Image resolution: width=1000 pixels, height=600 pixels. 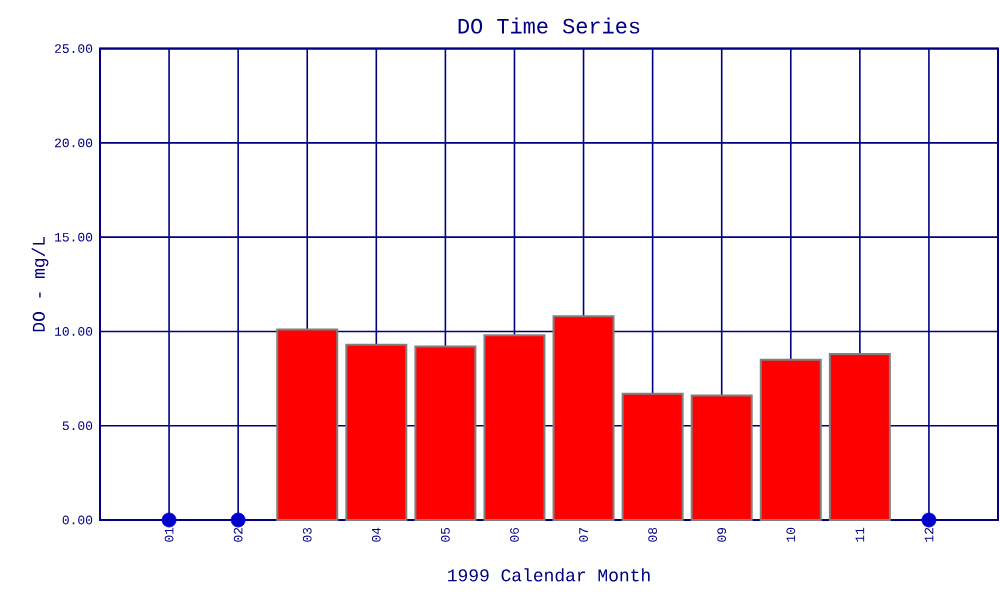 What do you see at coordinates (549, 25) in the screenshot?
I see `chart-title: DO Time Series` at bounding box center [549, 25].